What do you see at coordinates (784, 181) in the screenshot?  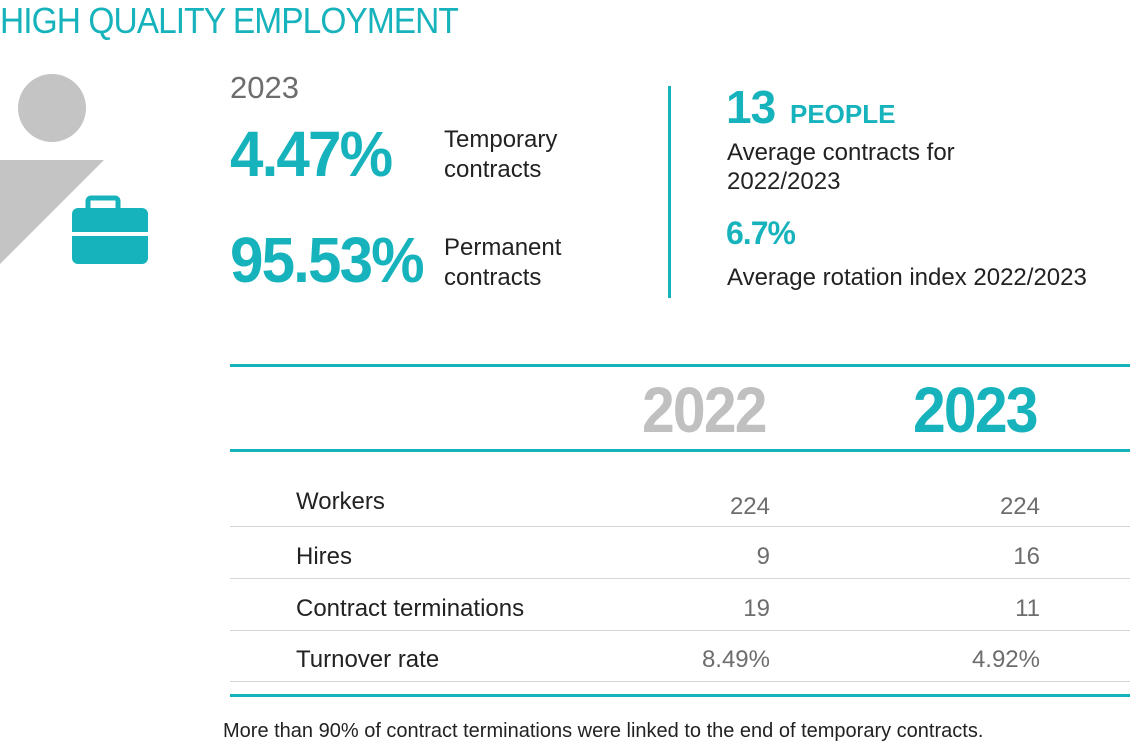 I see `people-description-line2: 2022/2023` at bounding box center [784, 181].